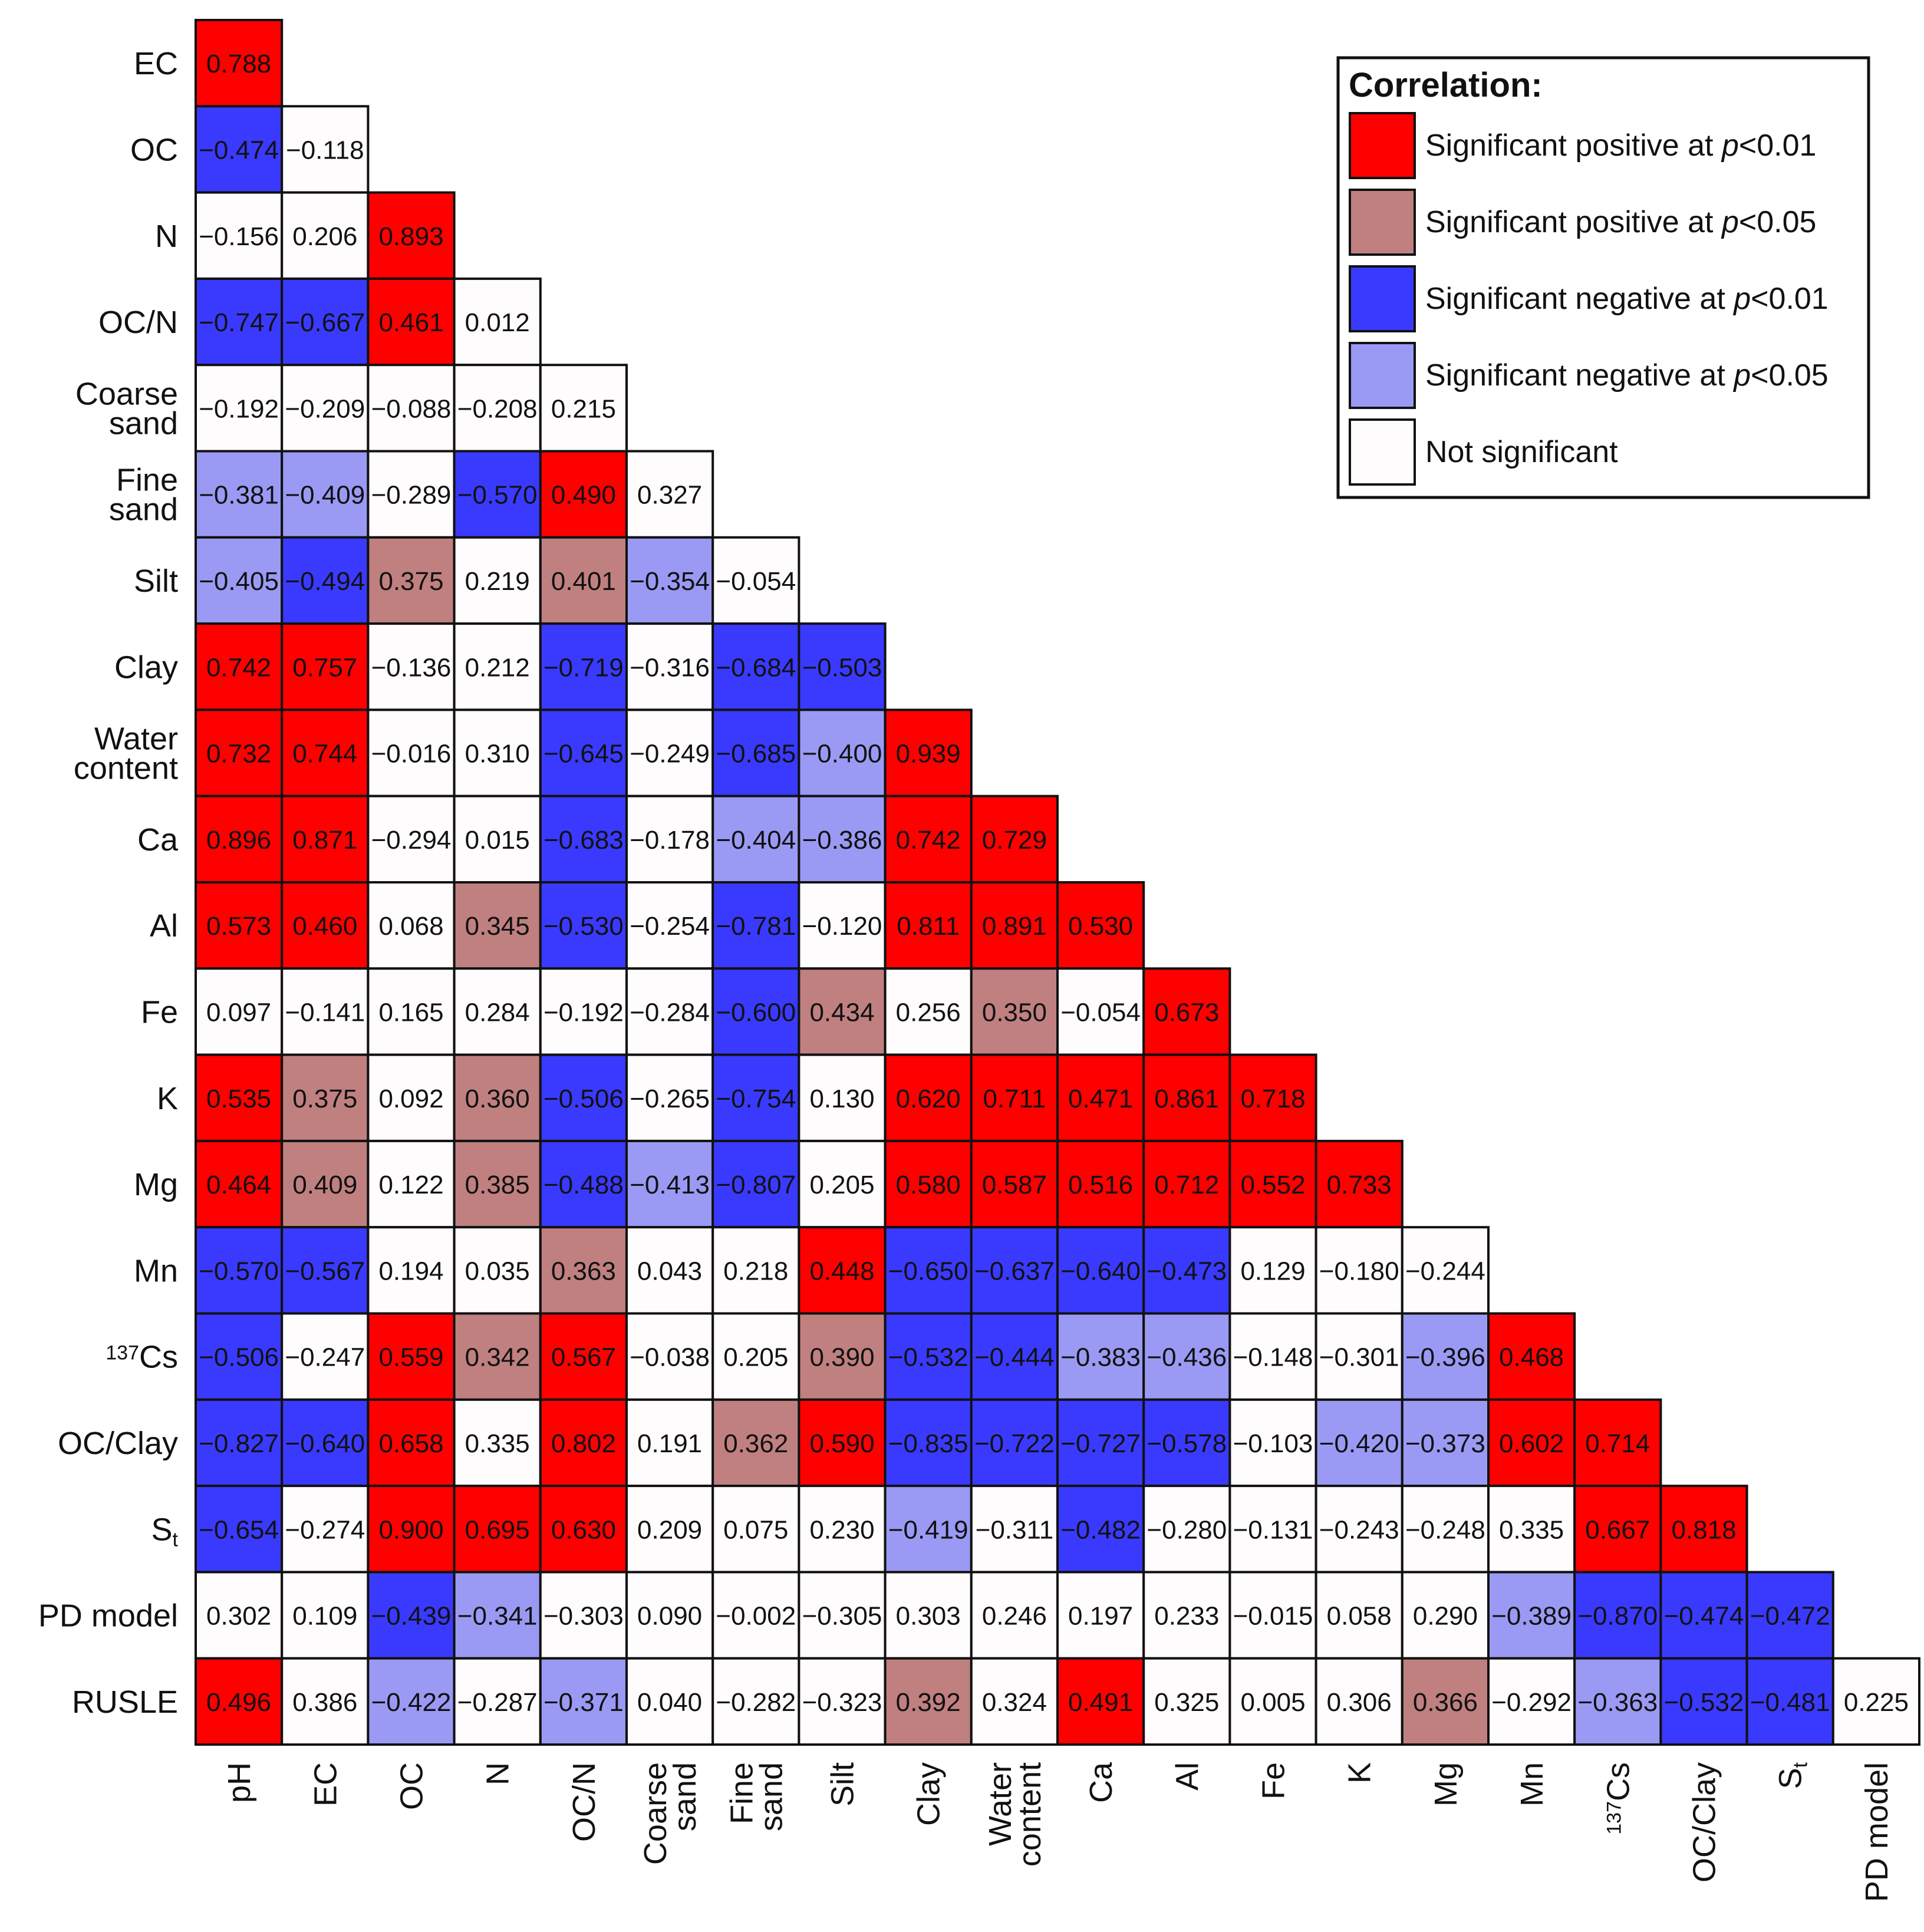 The width and height of the screenshot is (1924, 1932). Describe the element at coordinates (164, 926) in the screenshot. I see `row-label: Al` at that location.